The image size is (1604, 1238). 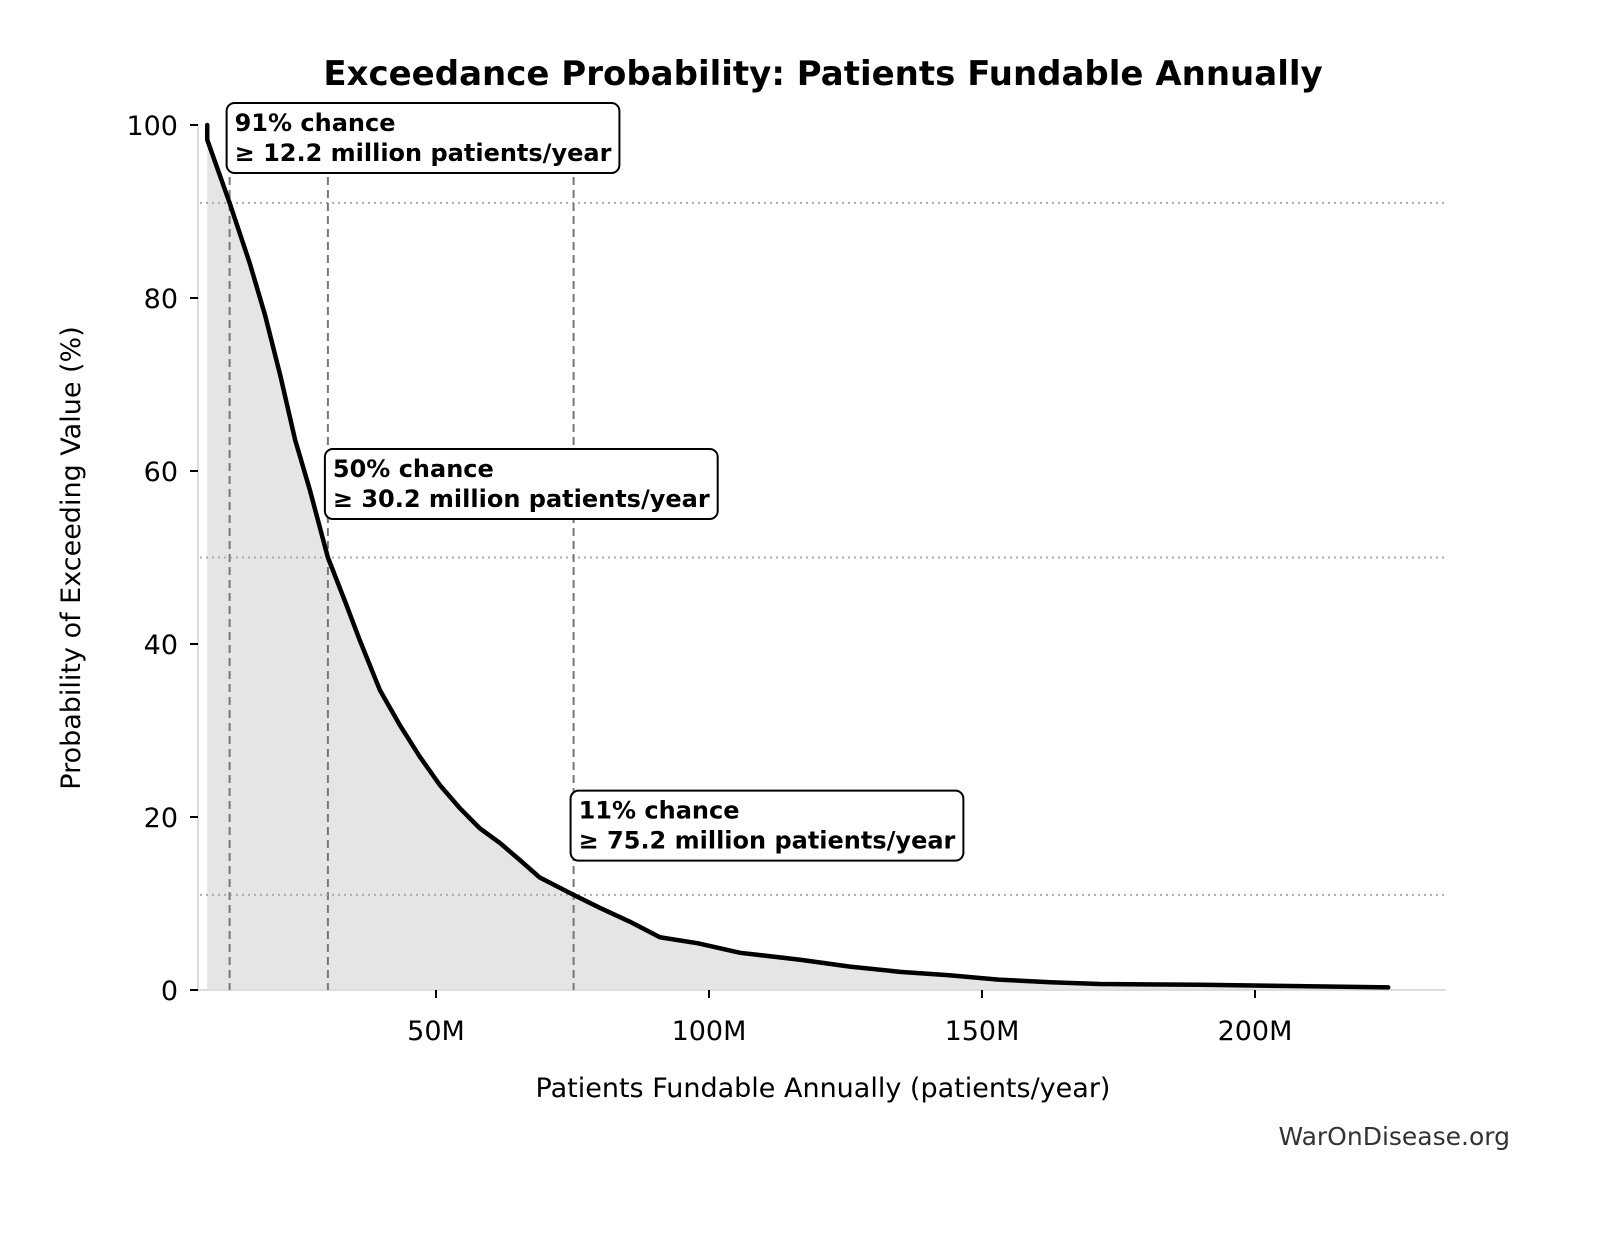 I want to click on annotation-line-2: ≥ 75.2 million patients/year, so click(x=767, y=841).